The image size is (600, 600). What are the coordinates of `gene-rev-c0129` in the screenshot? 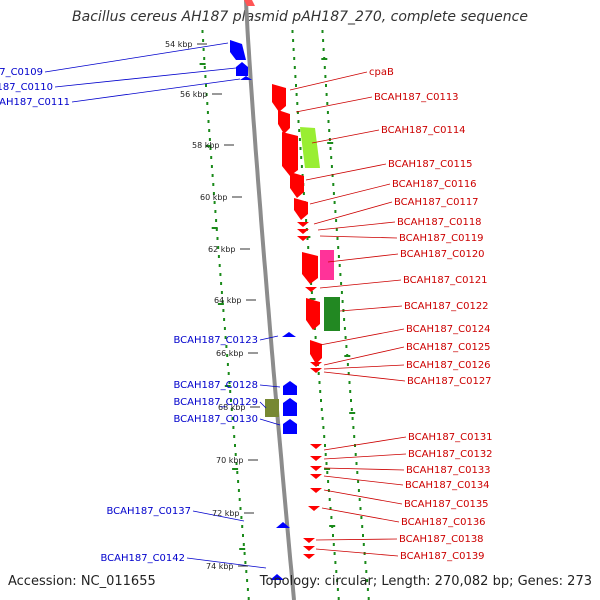 It's located at (290, 407).